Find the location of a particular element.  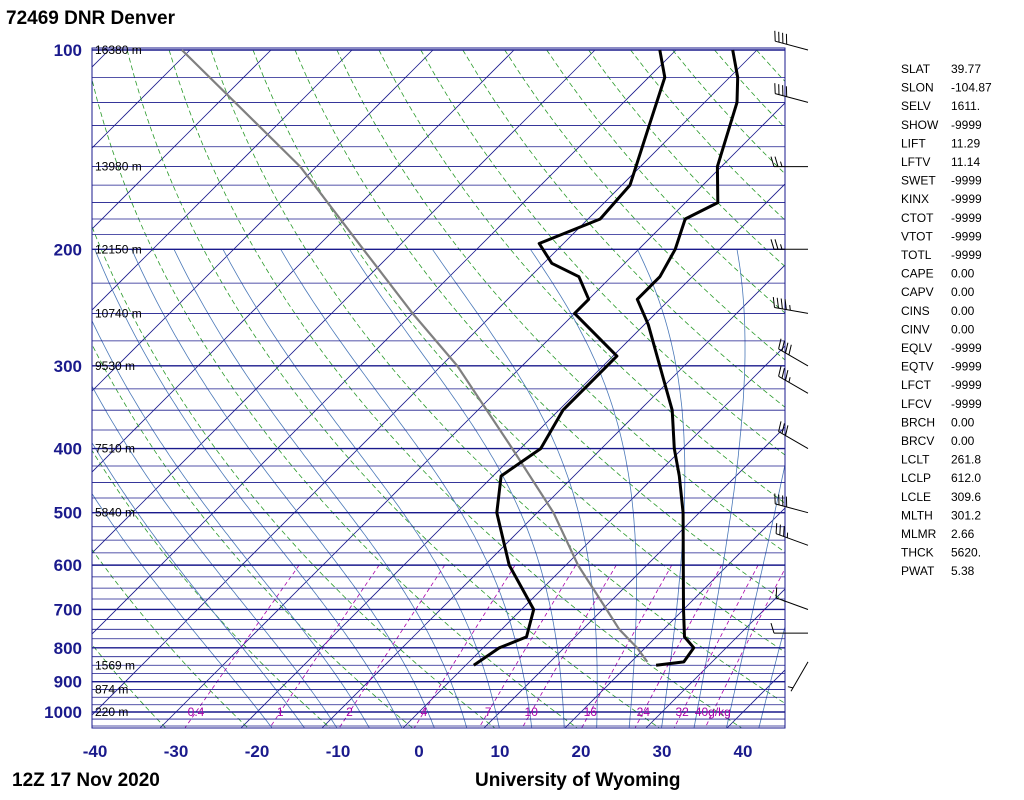

index-name: SLON is located at coordinates (917, 88).